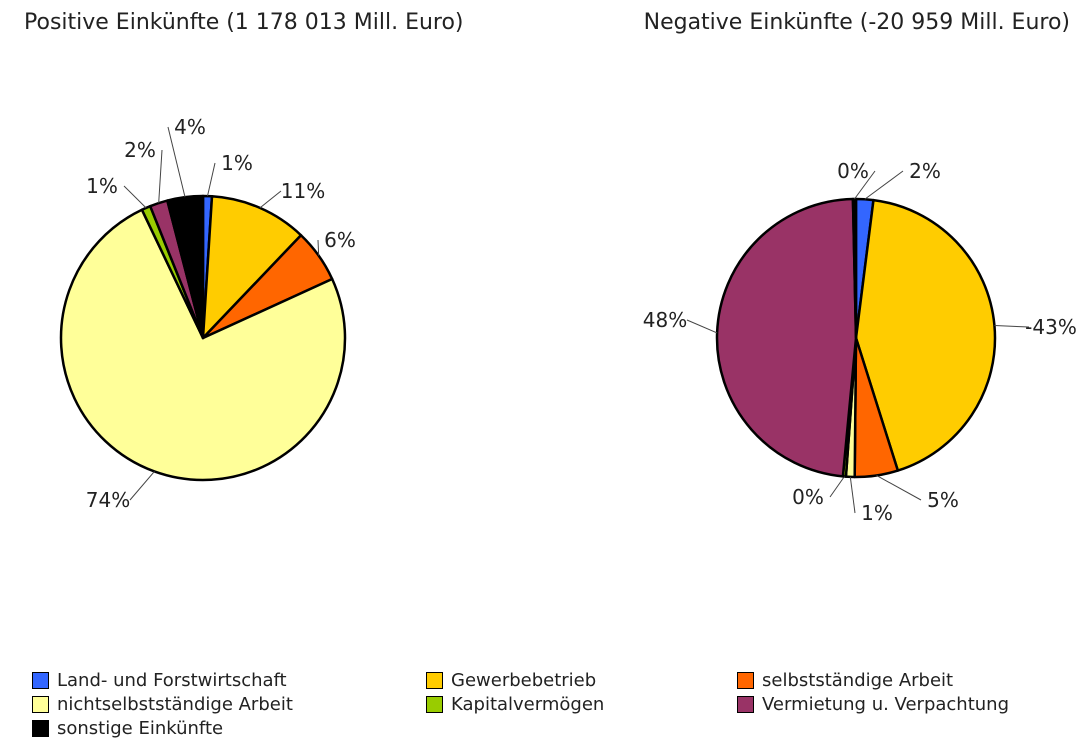  Describe the element at coordinates (175, 704) in the screenshot. I see `legend-label: nichtselbstständige Arbeit` at that location.